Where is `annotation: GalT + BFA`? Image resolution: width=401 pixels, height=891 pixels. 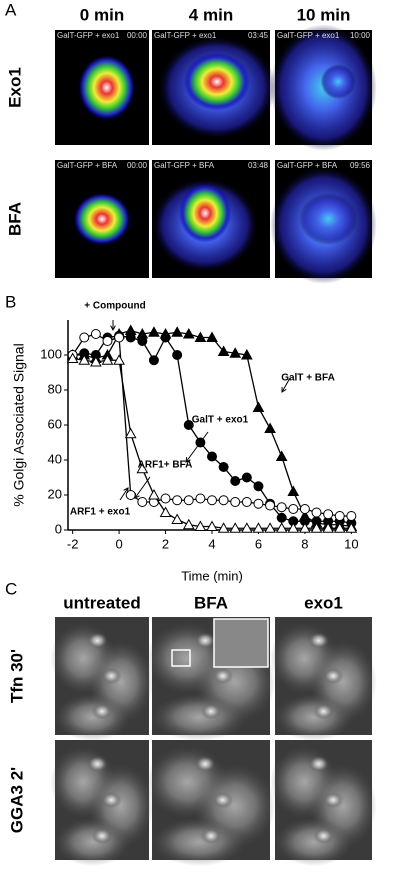 annotation: GalT + BFA is located at coordinates (308, 378).